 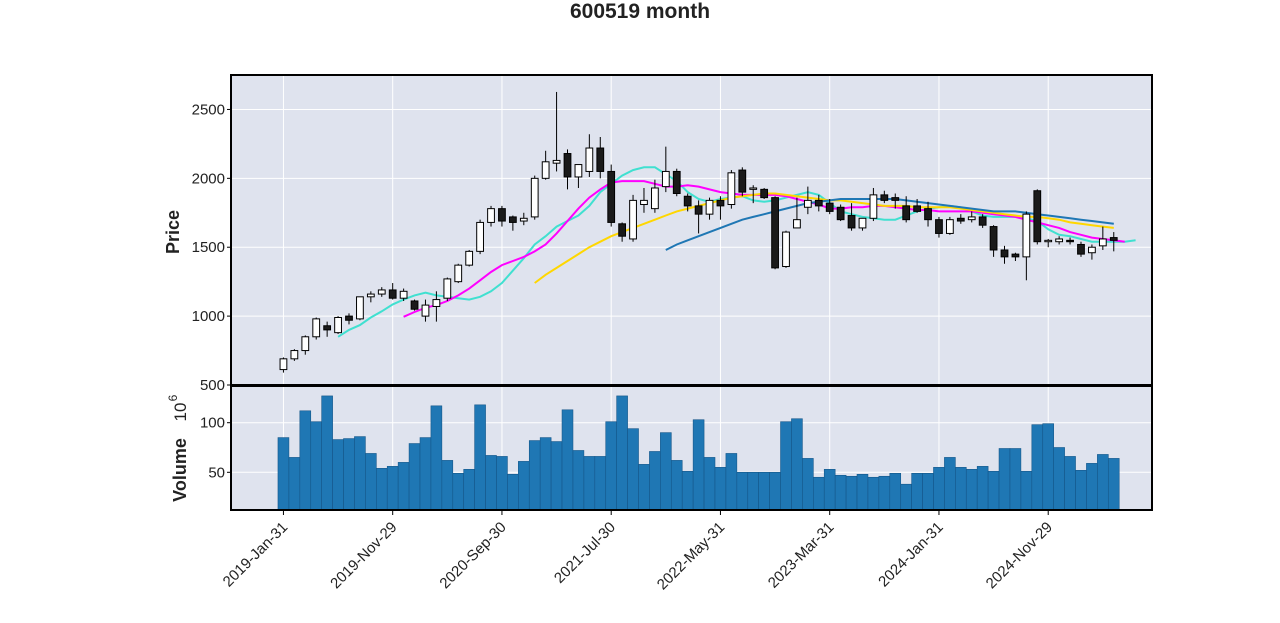 What do you see at coordinates (216, 472) in the screenshot?
I see `volume-tick-label: 50` at bounding box center [216, 472].